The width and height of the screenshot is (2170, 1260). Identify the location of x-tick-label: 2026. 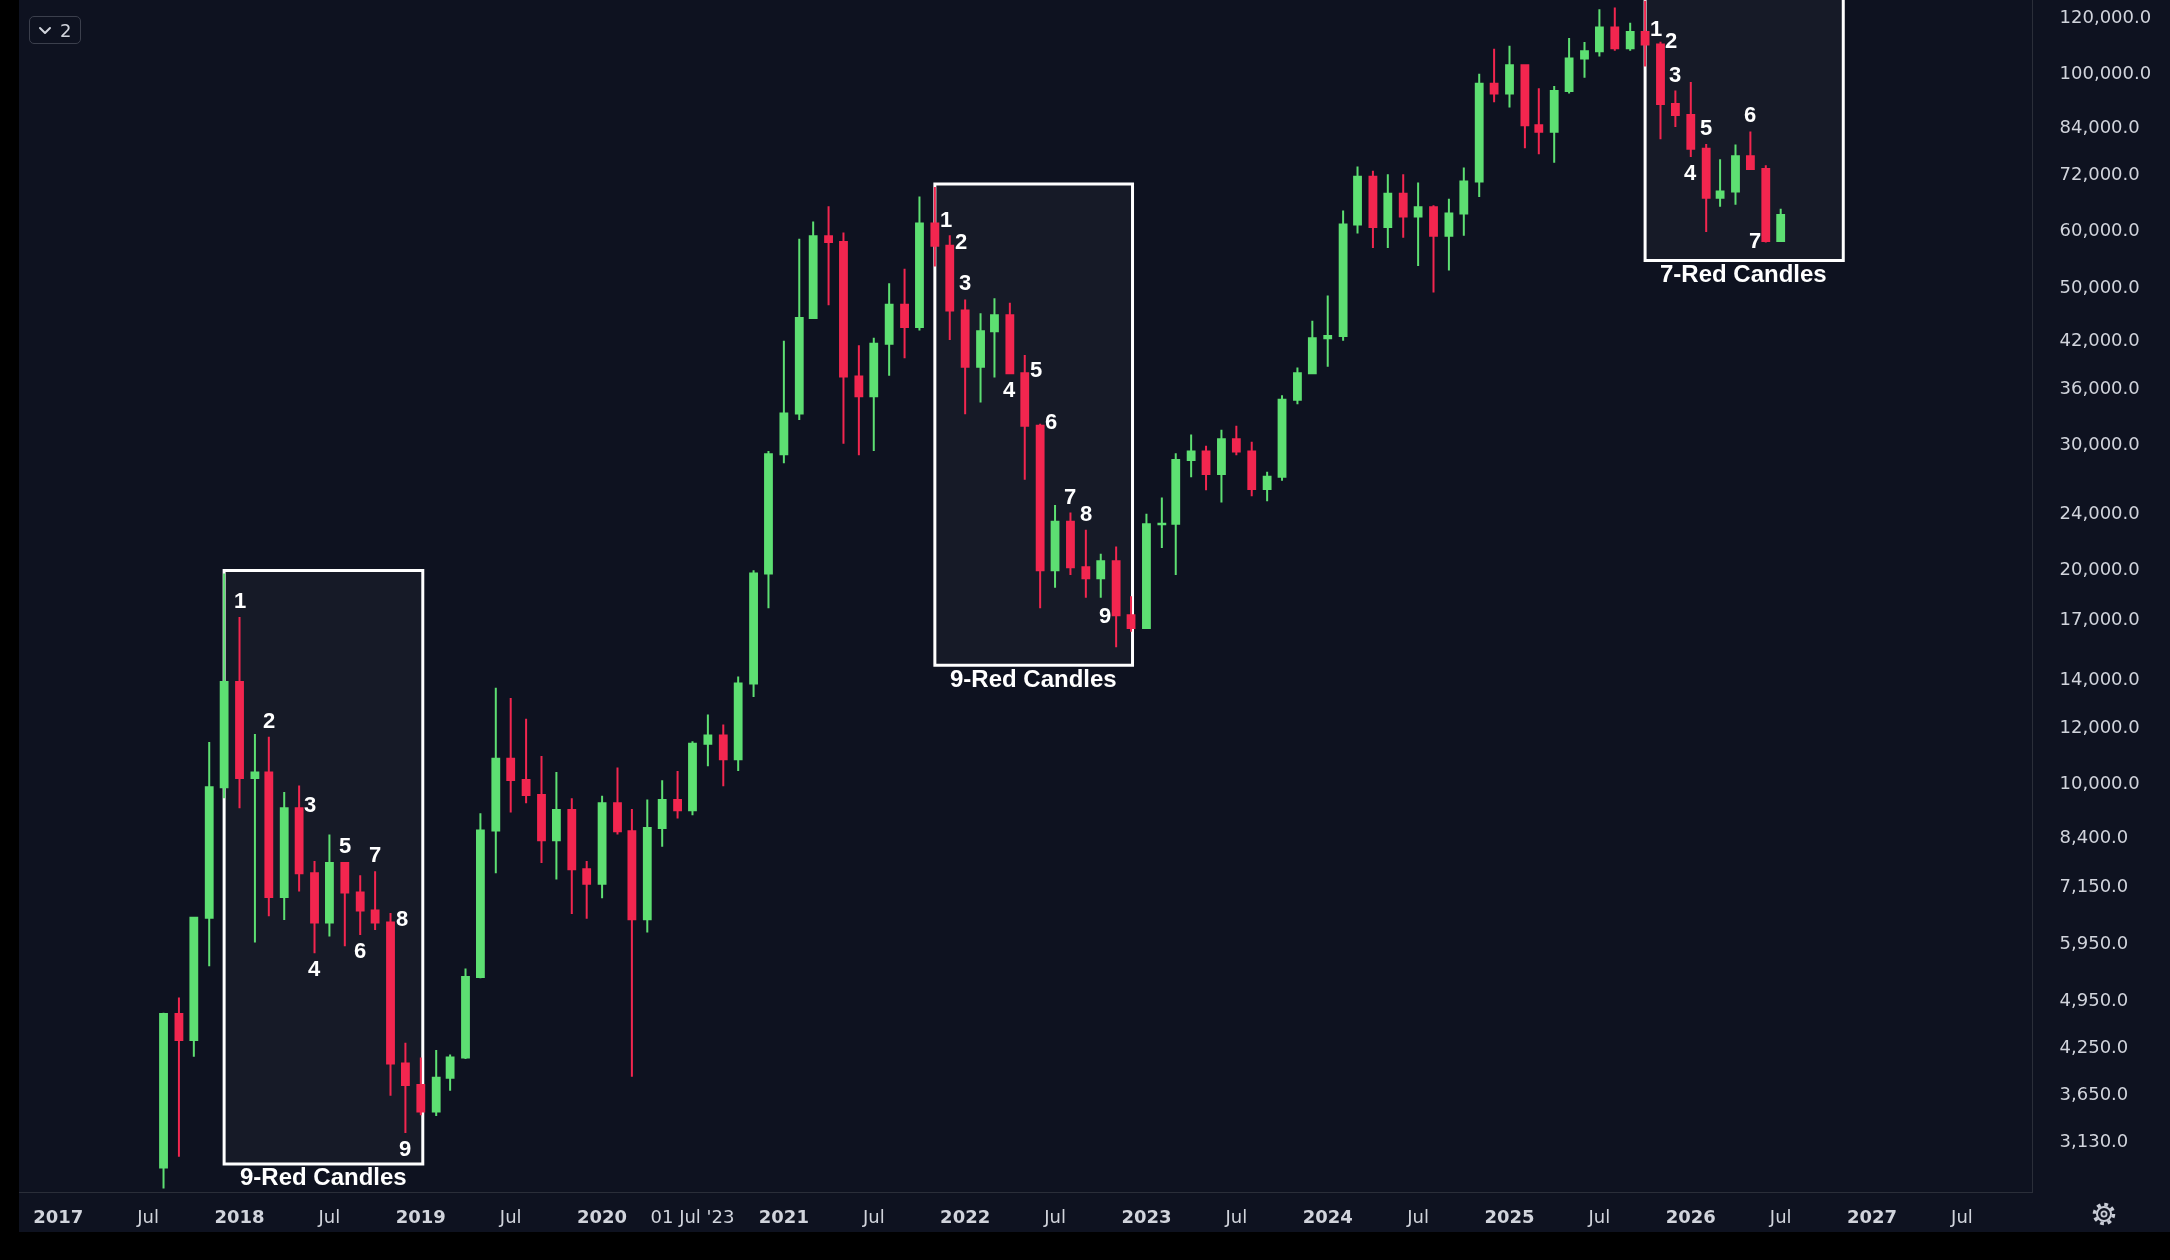
(1690, 1216).